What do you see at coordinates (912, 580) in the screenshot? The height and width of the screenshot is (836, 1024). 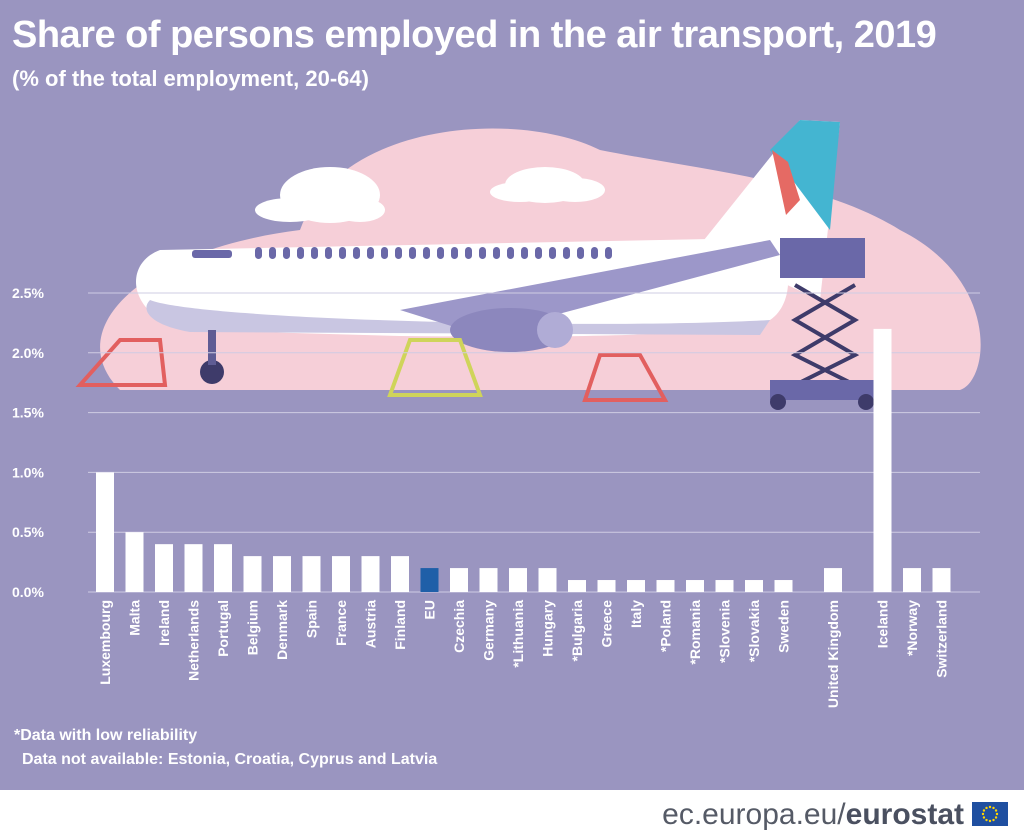 I see `bar-norway` at bounding box center [912, 580].